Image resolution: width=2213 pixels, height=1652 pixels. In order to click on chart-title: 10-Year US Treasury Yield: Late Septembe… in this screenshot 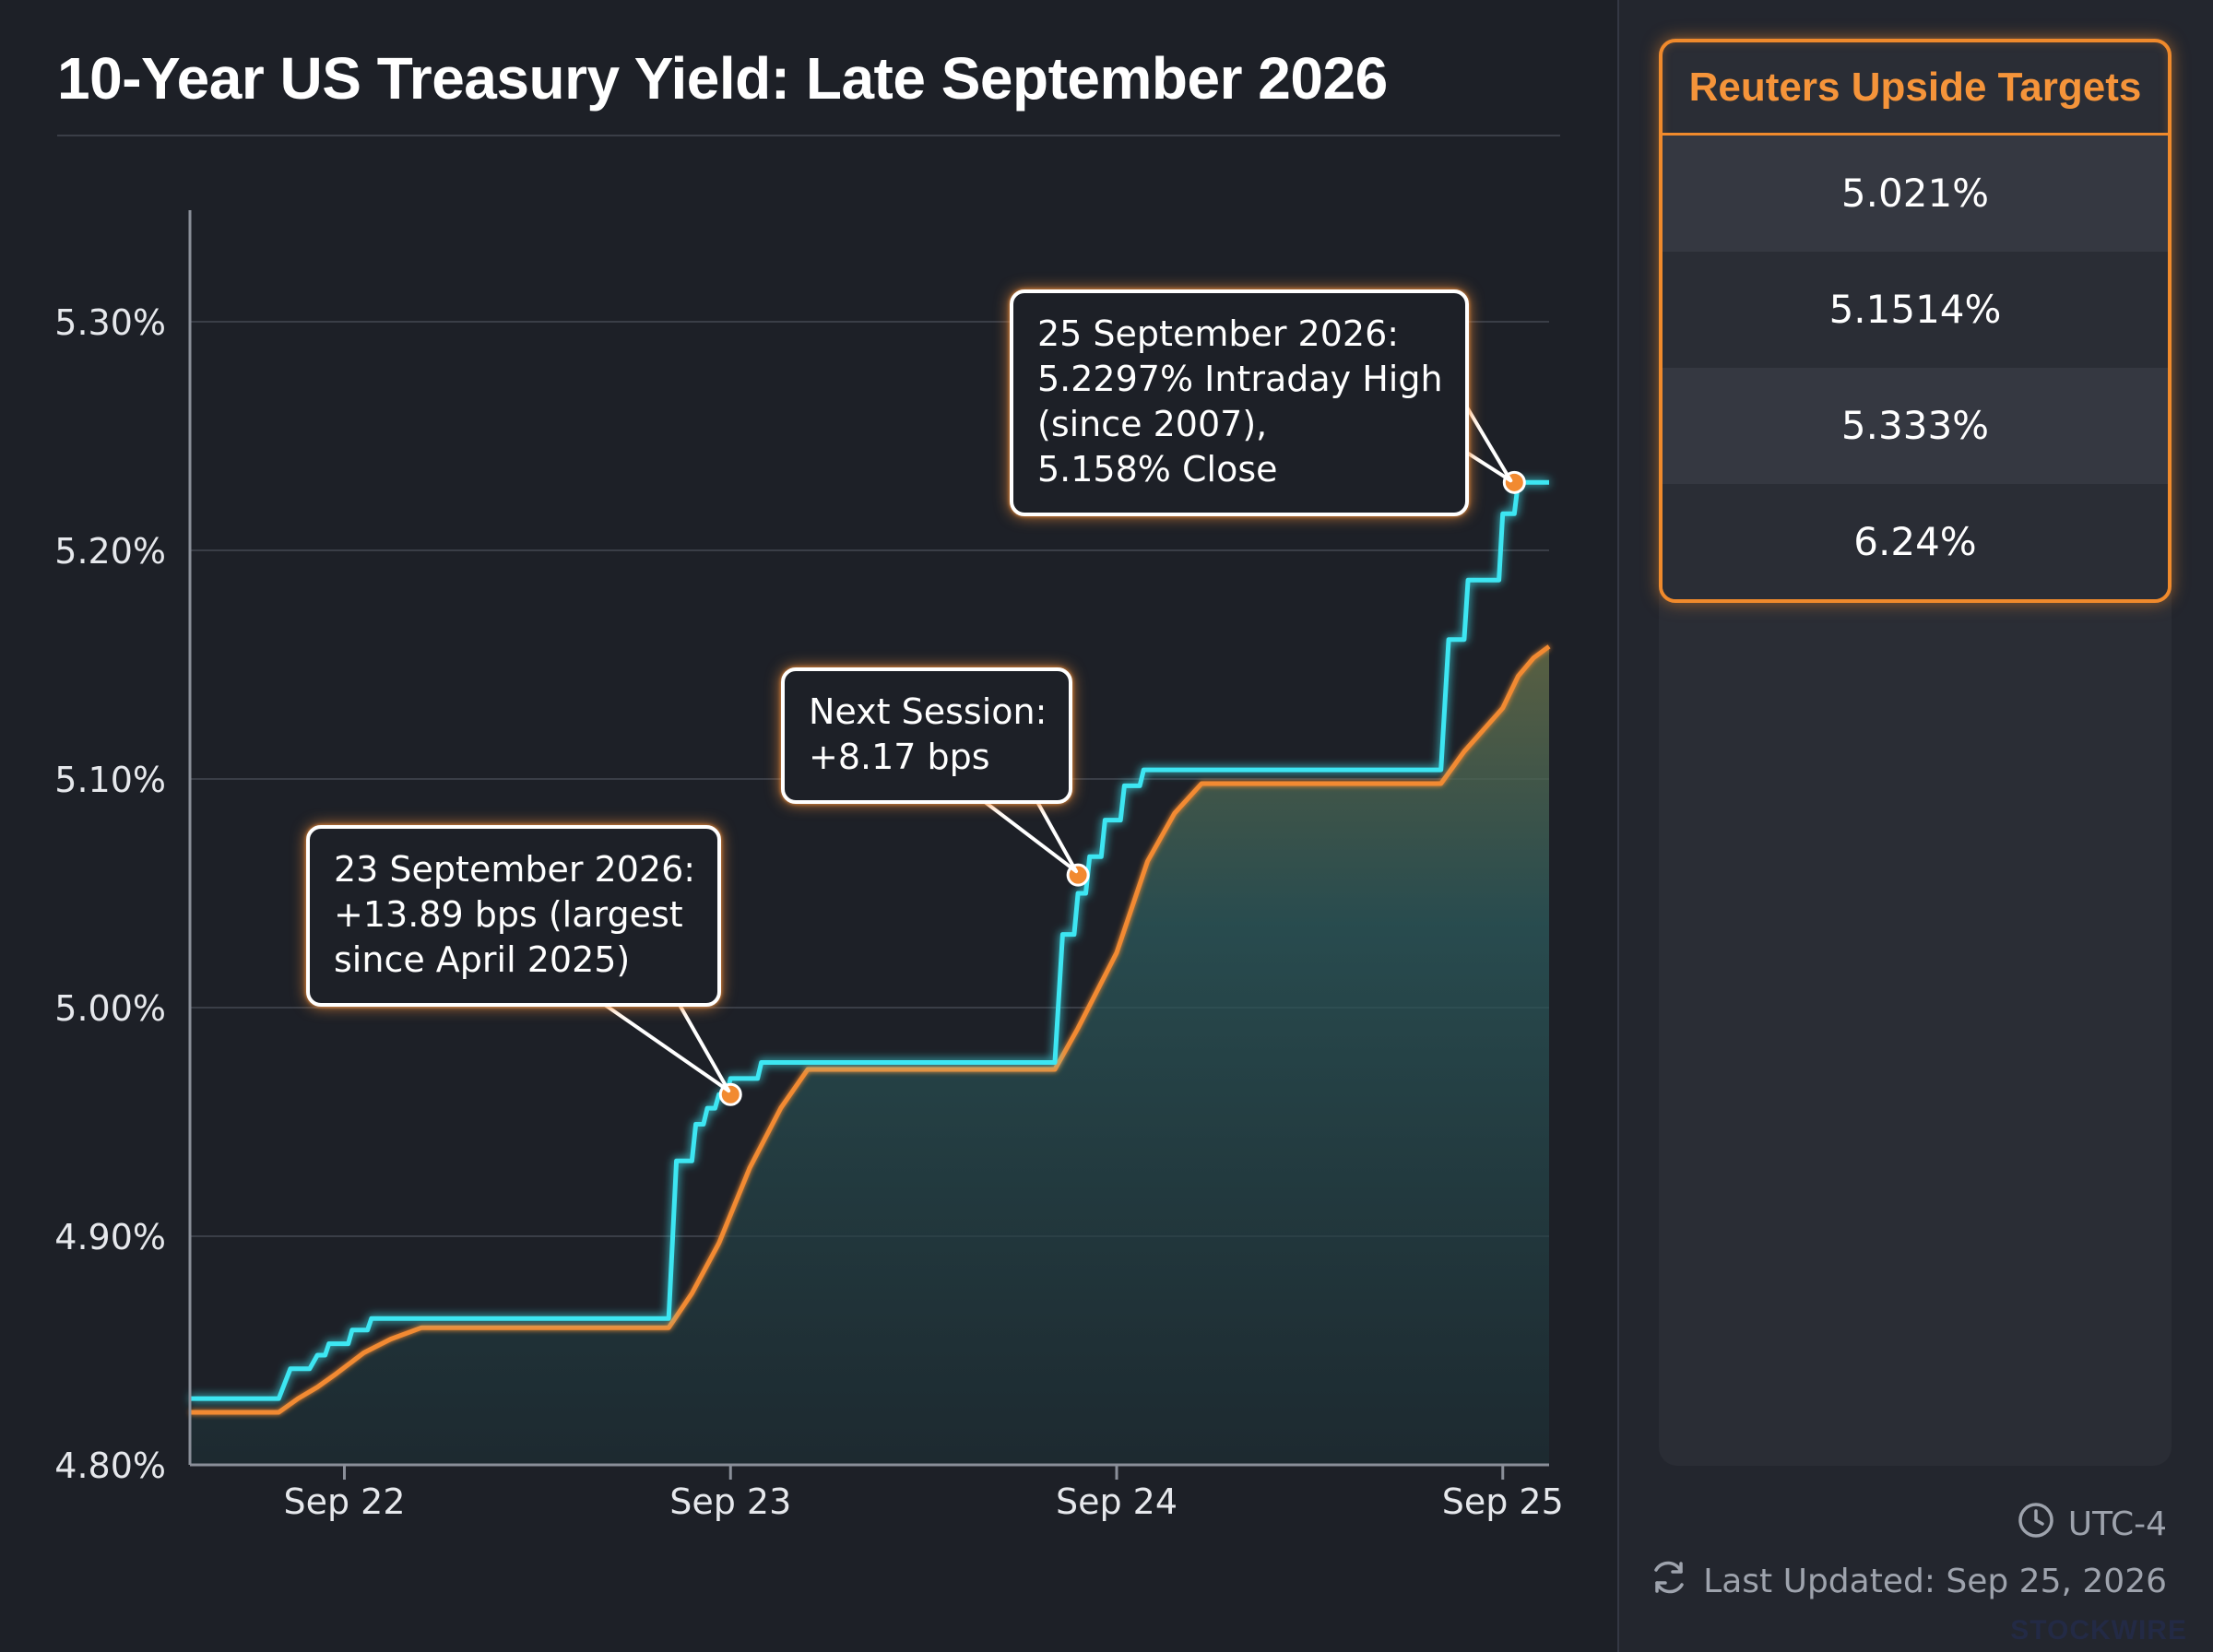, I will do `click(722, 78)`.